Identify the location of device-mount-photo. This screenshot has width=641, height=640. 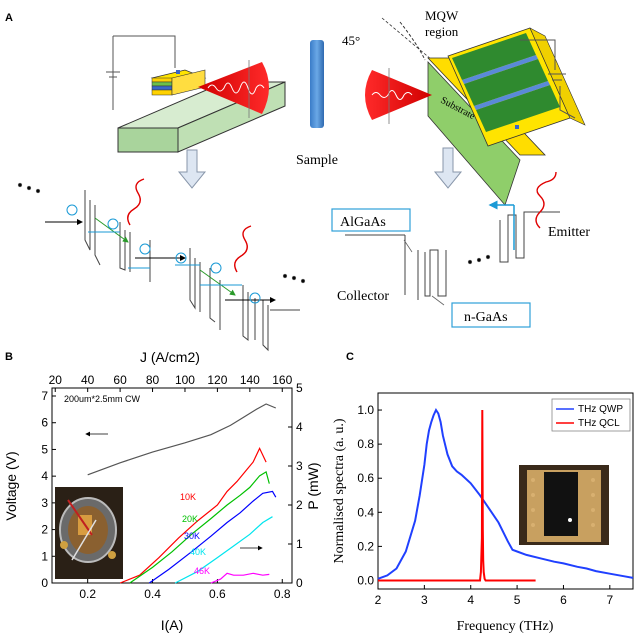
(89, 533).